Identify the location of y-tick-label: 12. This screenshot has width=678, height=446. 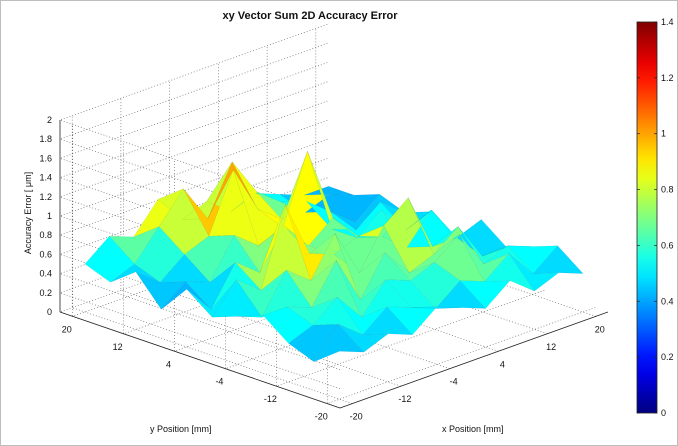
(118, 347).